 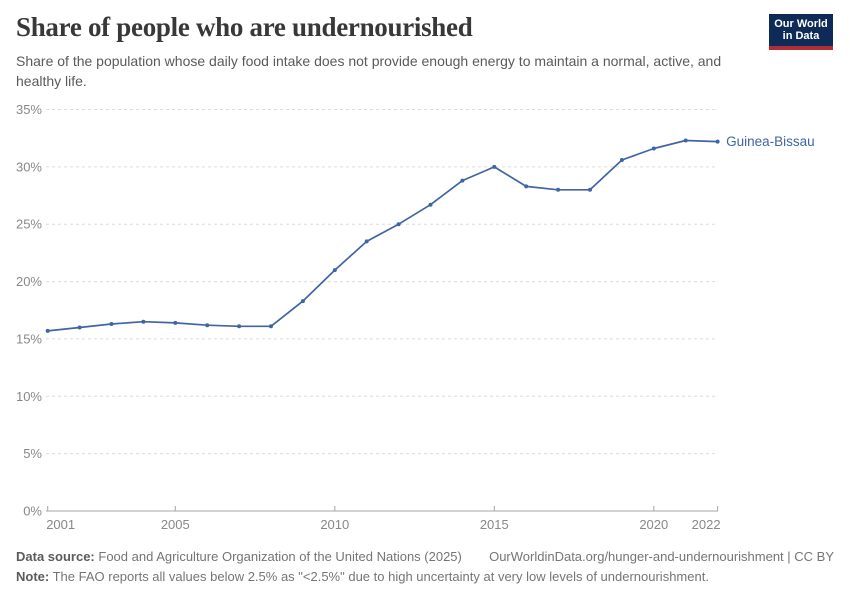 What do you see at coordinates (770, 141) in the screenshot?
I see `series-end-label: Guinea-Bissau` at bounding box center [770, 141].